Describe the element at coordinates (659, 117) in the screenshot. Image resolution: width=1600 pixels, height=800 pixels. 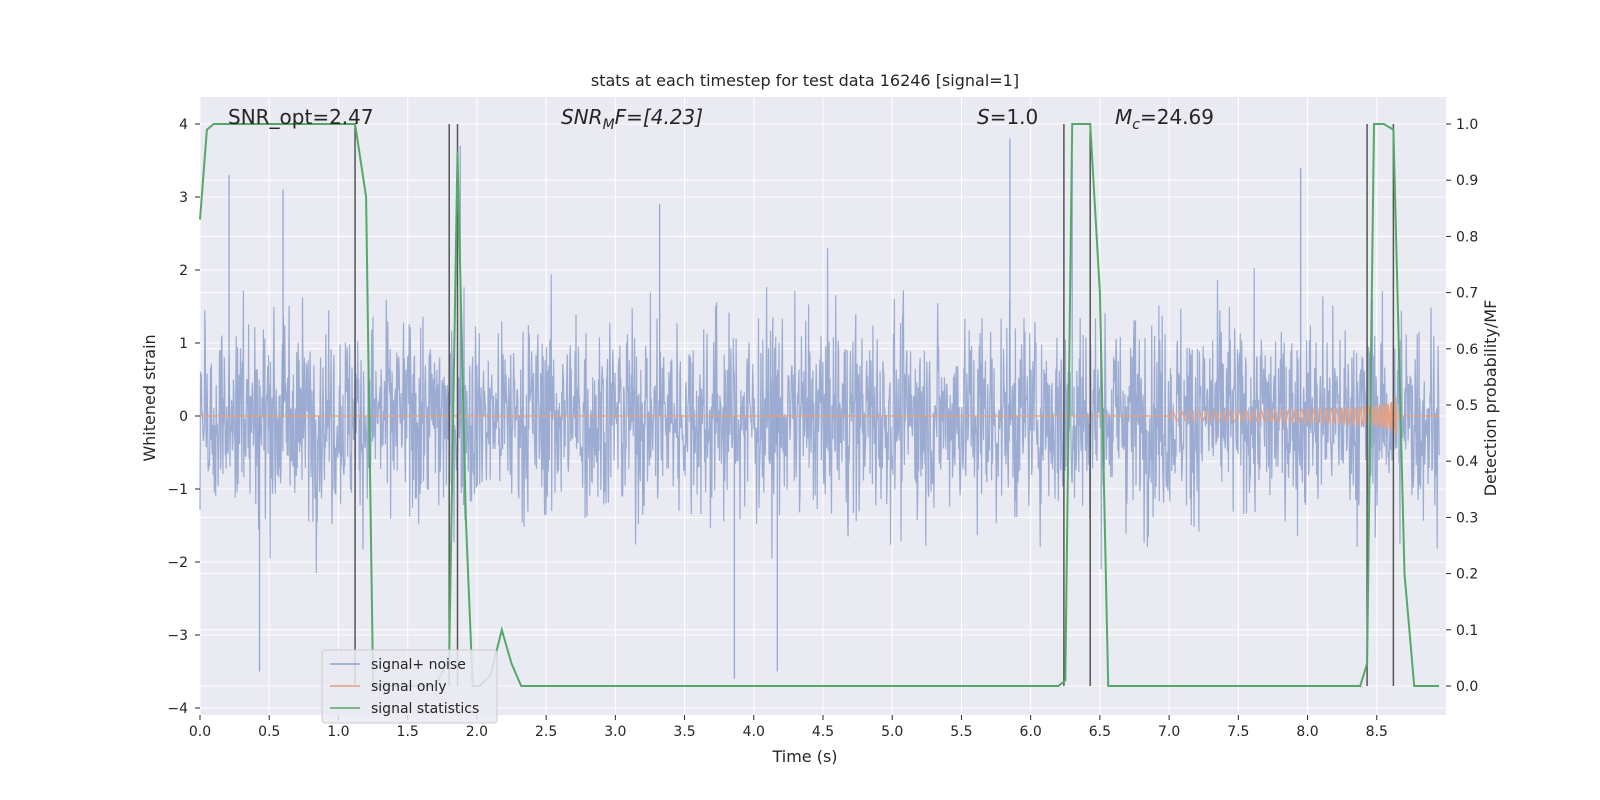
I see `annotation-snr-mf-suffix: F=[4.23]` at that location.